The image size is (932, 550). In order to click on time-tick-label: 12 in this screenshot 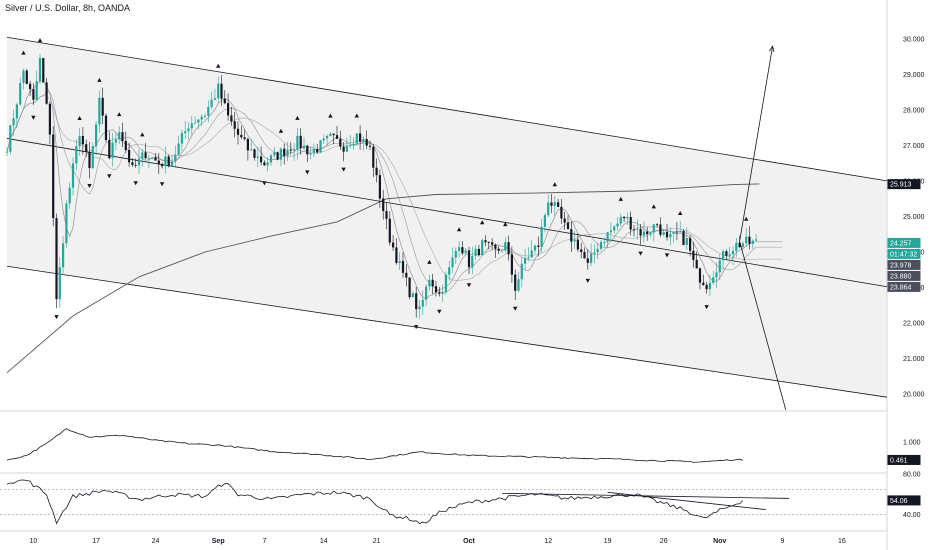, I will do `click(548, 541)`.